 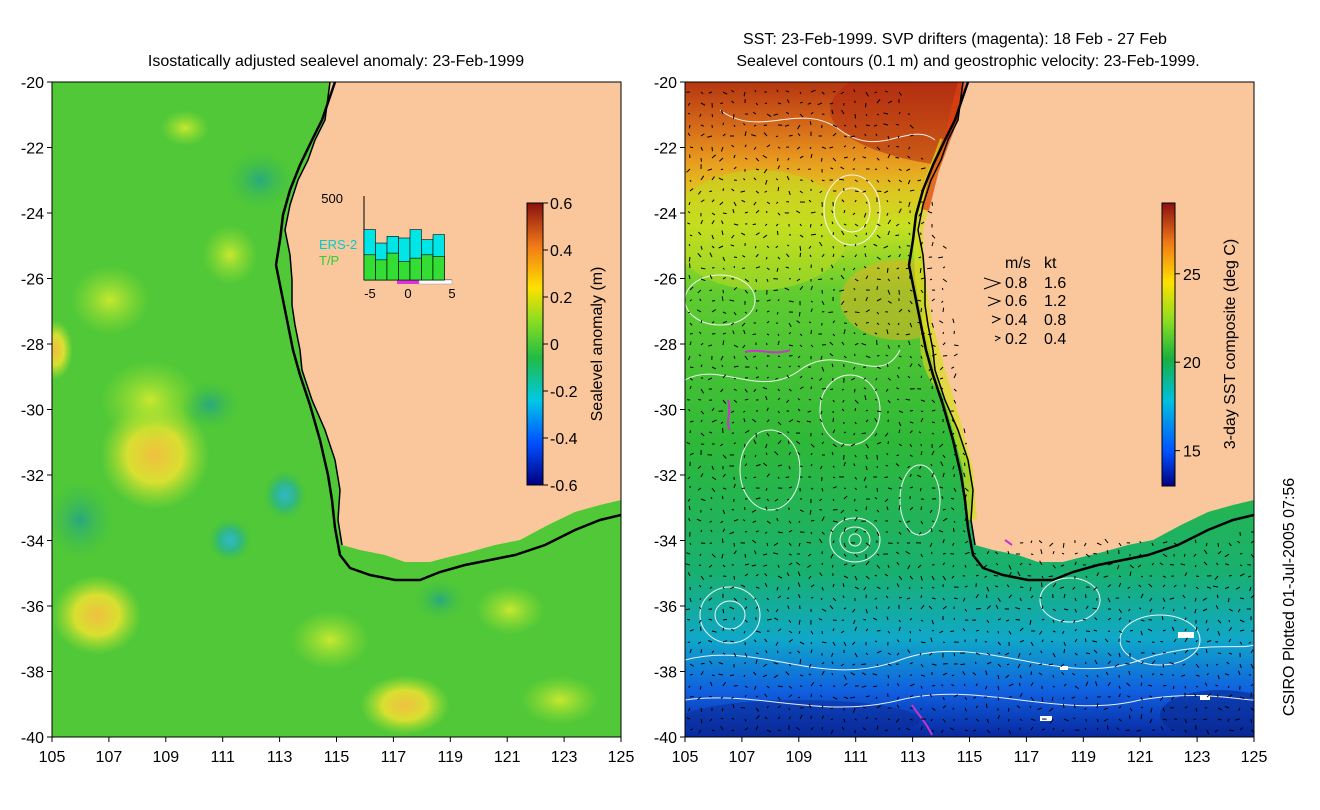 I want to click on inset-xtick-right: 5, so click(x=451, y=293).